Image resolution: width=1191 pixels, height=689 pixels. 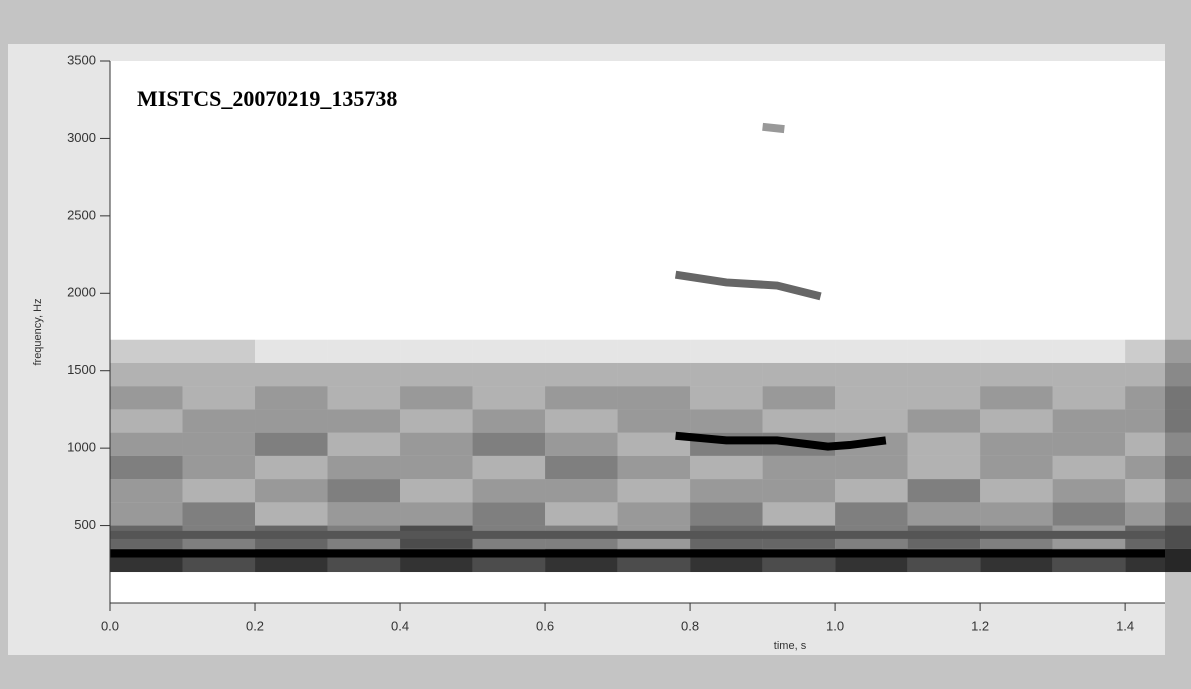 What do you see at coordinates (980, 625) in the screenshot?
I see `x-tick-label: 1.2` at bounding box center [980, 625].